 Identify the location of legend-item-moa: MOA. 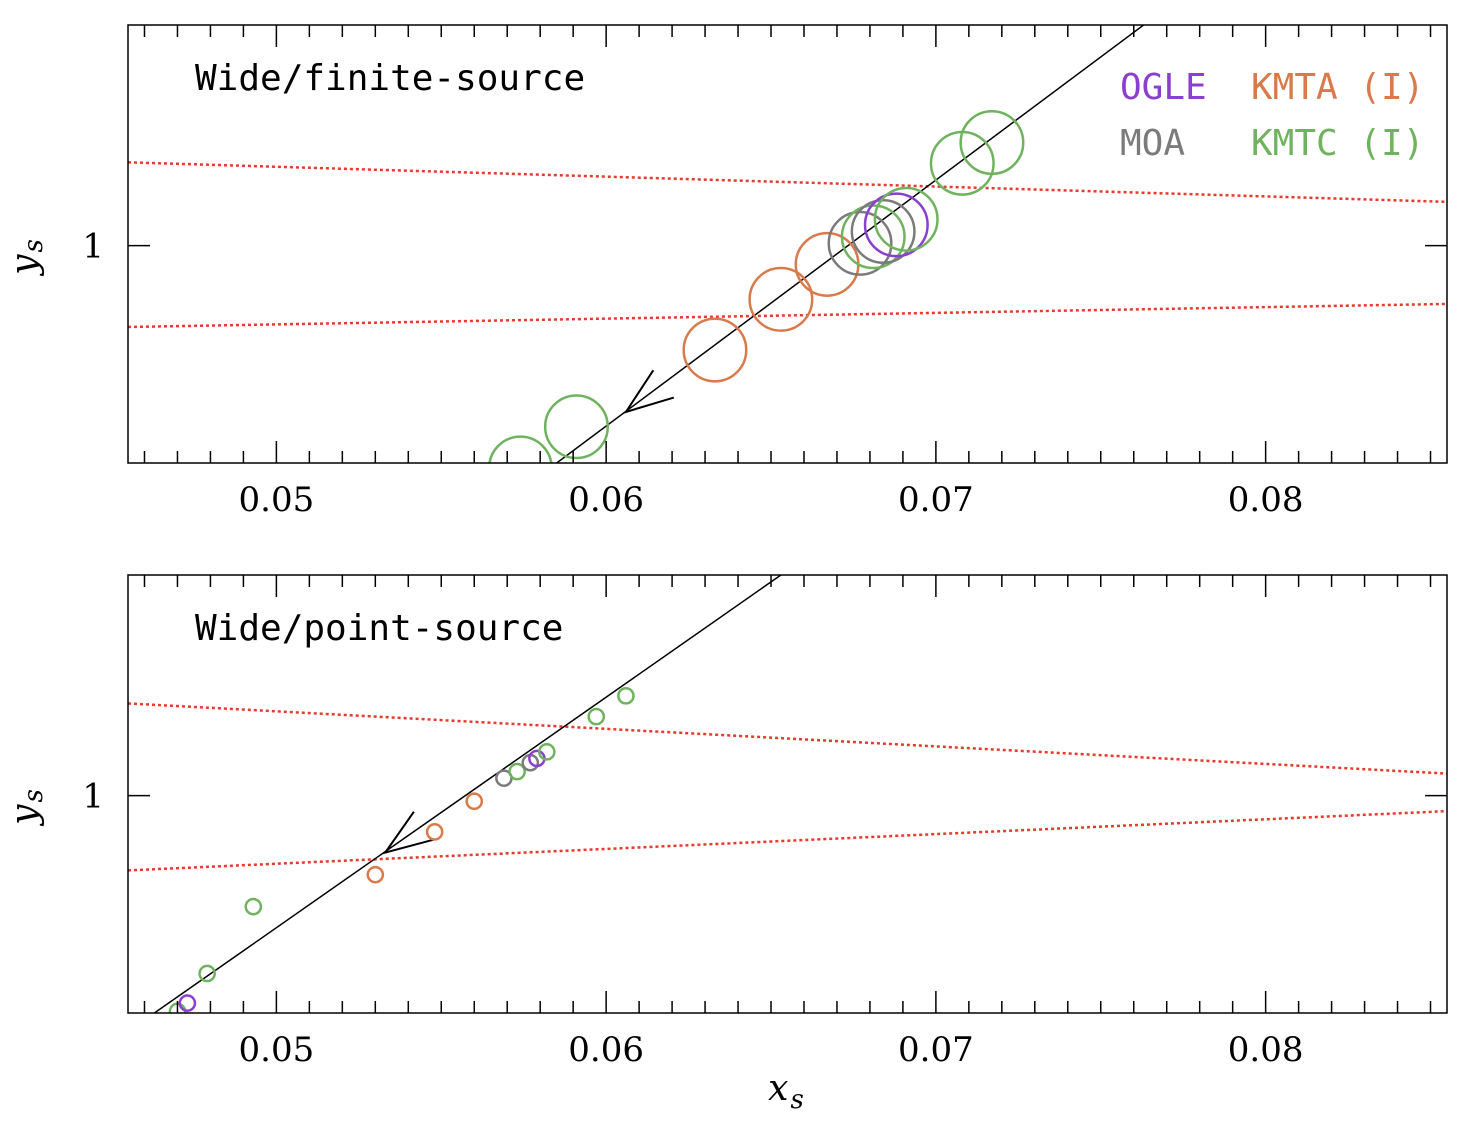
(1152, 143).